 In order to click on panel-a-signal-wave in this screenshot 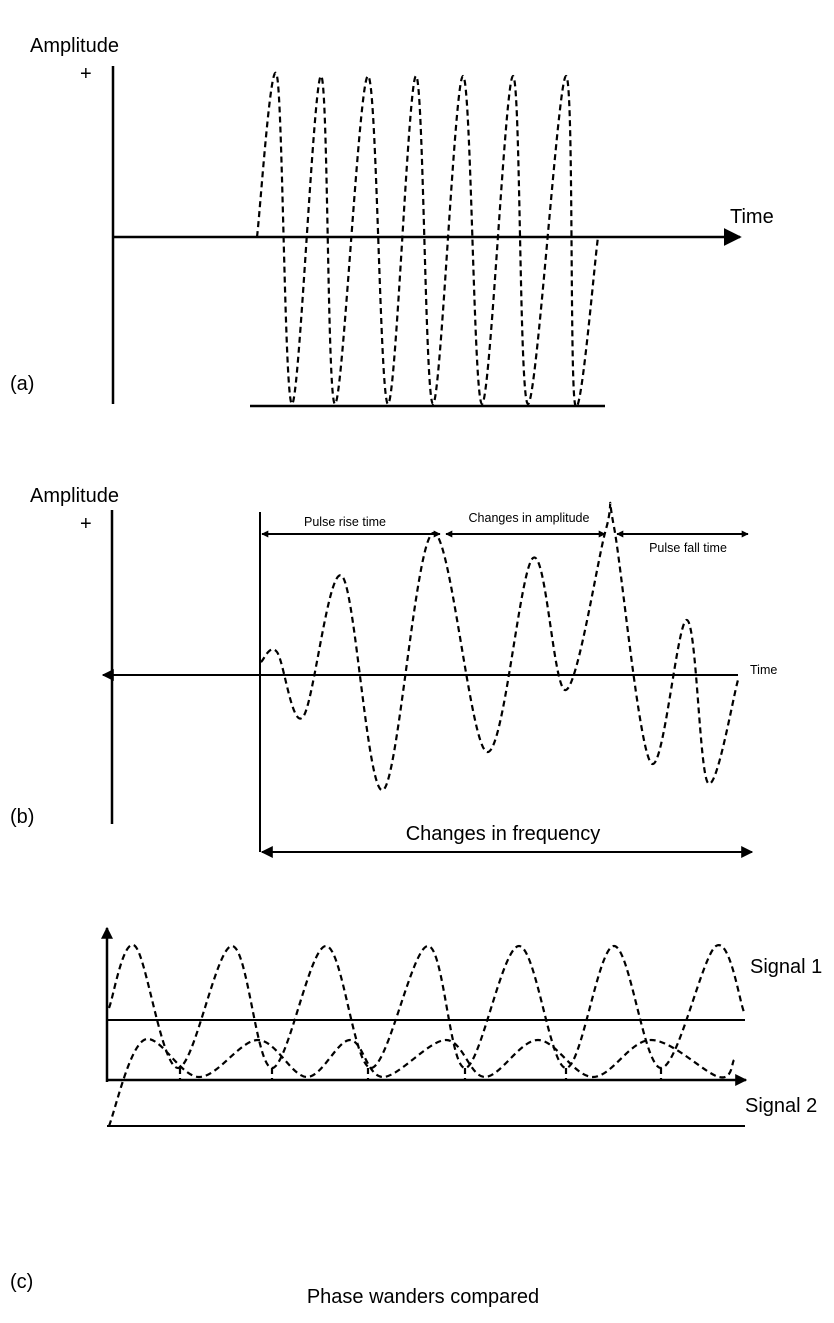, I will do `click(427, 239)`.